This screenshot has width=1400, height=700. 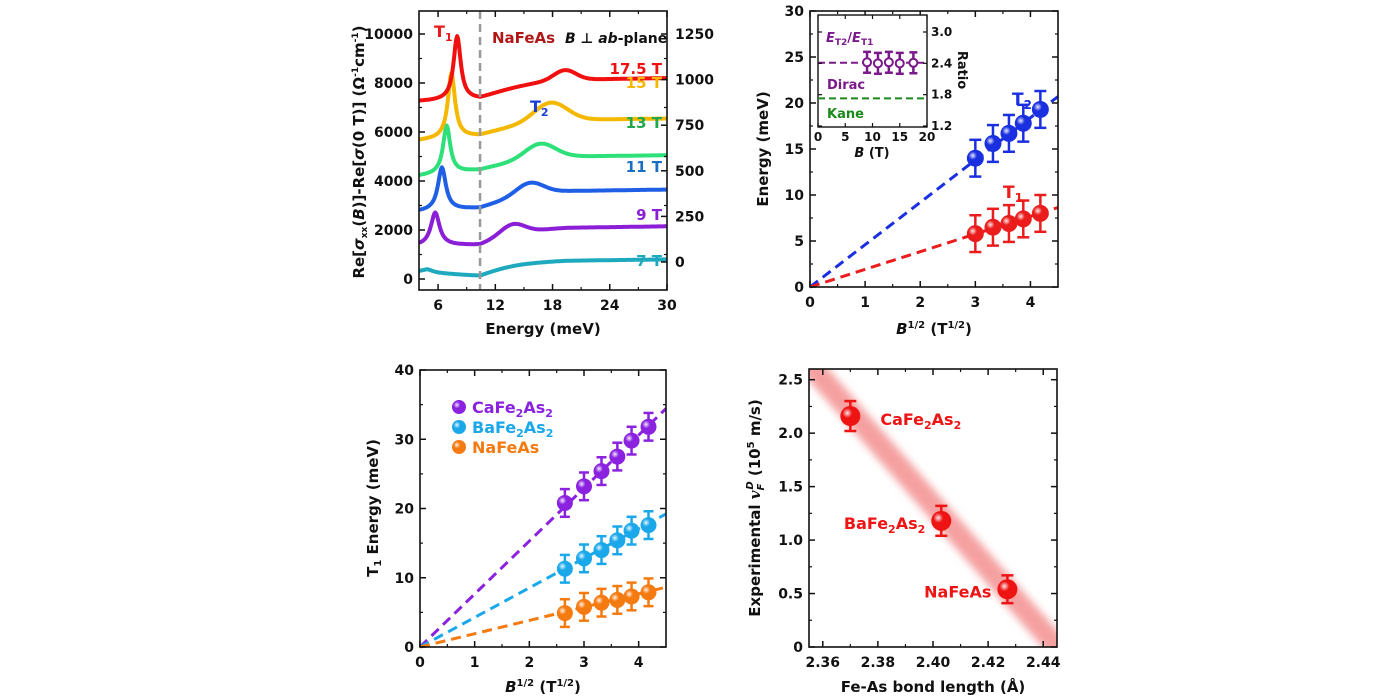 I want to click on legend-item-NaFeAs: NaFeAs, so click(x=495, y=447).